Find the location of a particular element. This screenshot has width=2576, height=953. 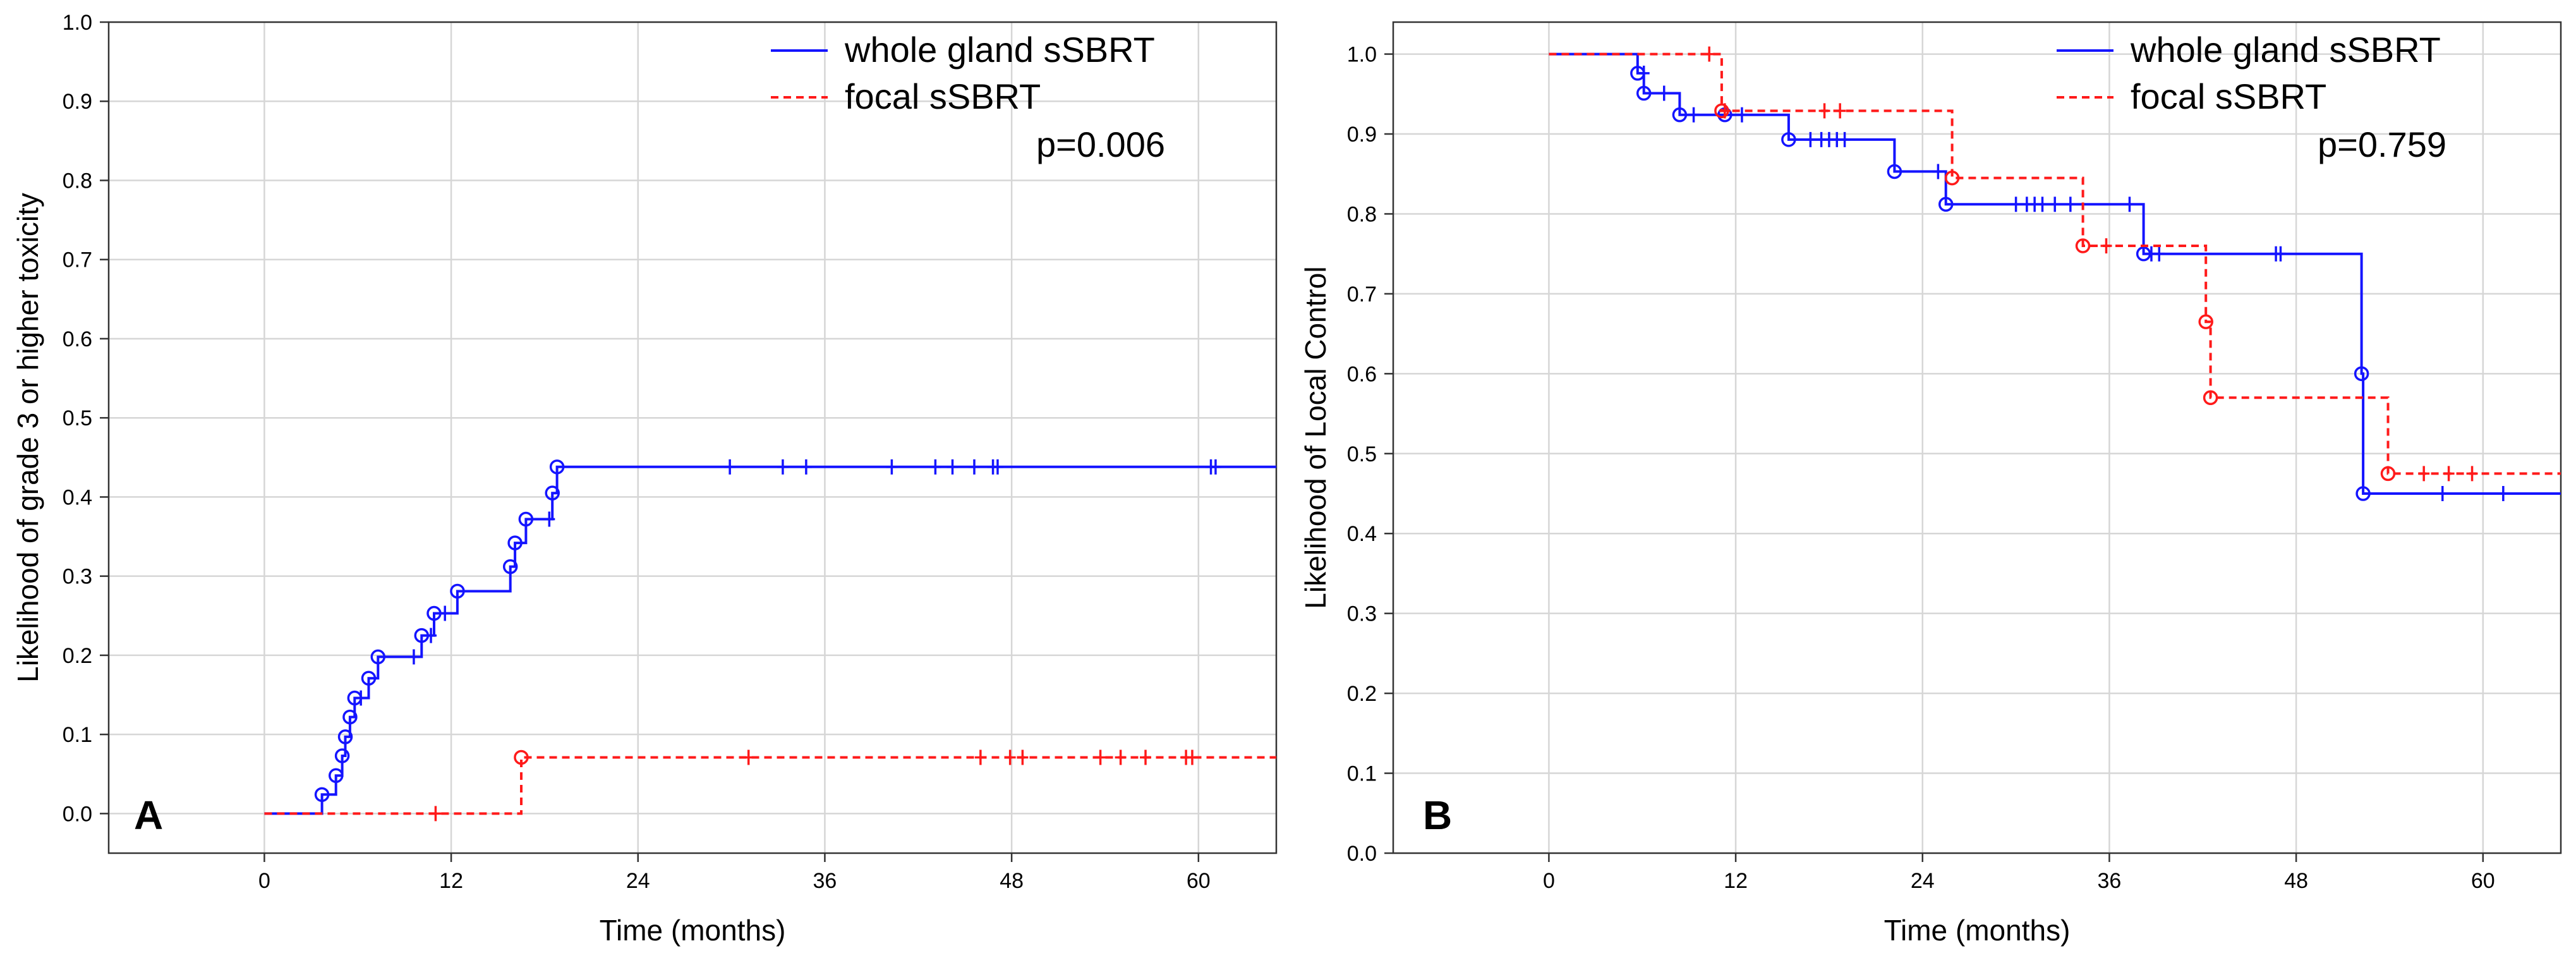

panel-letter: A is located at coordinates (148, 815).